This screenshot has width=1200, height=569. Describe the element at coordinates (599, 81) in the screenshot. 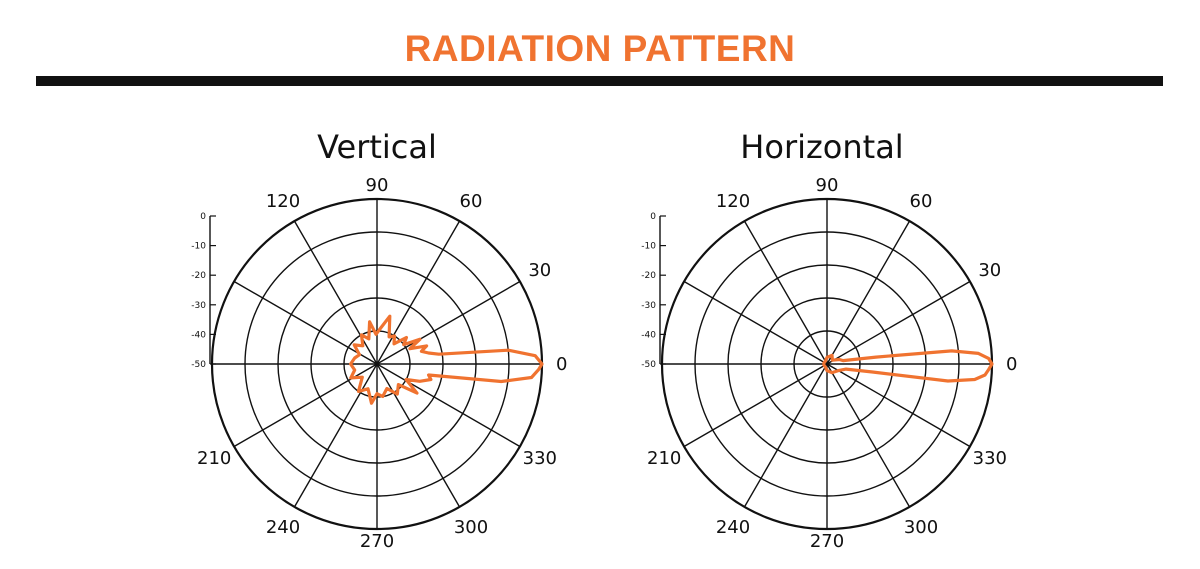

I see `title-rule` at that location.